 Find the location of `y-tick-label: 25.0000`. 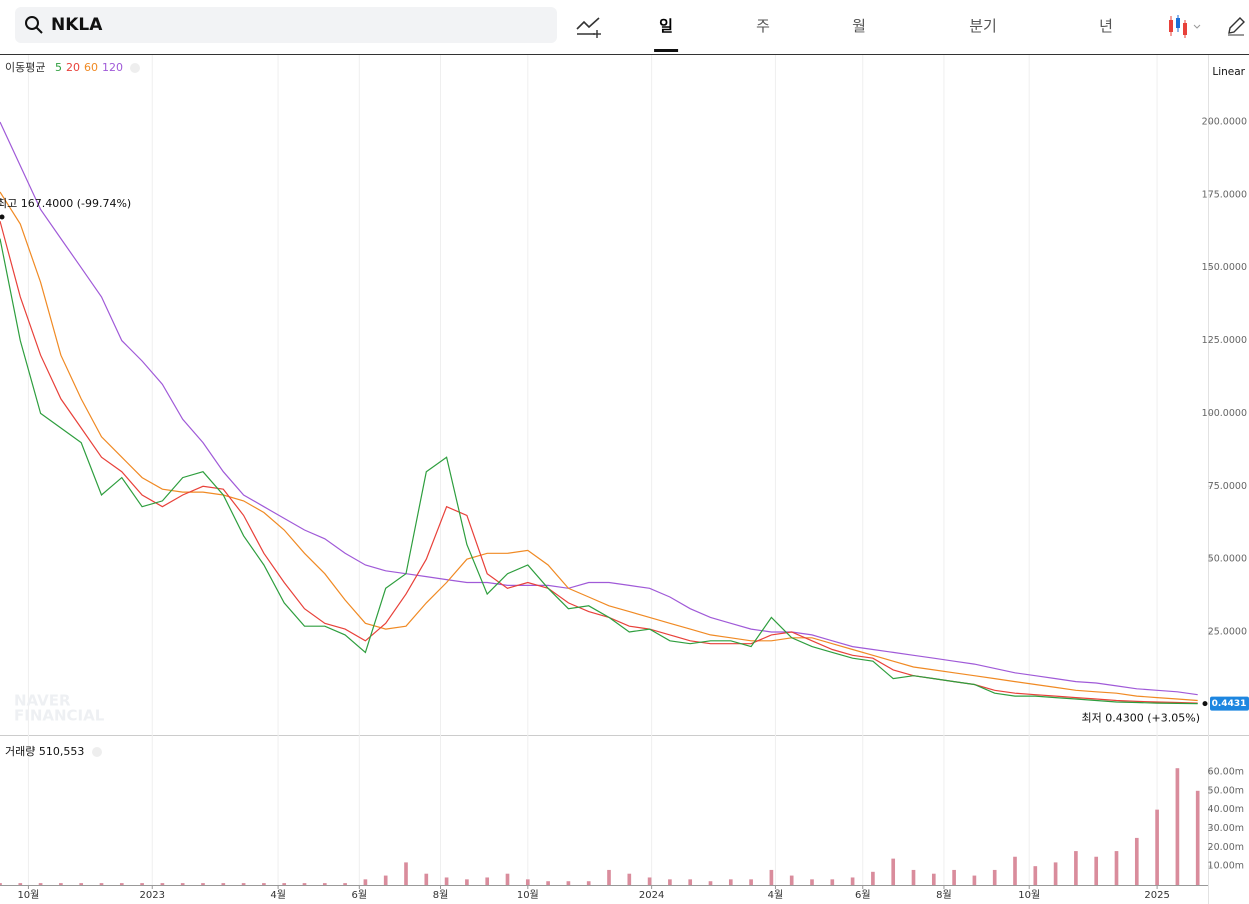

y-tick-label: 25.0000 is located at coordinates (1227, 632).